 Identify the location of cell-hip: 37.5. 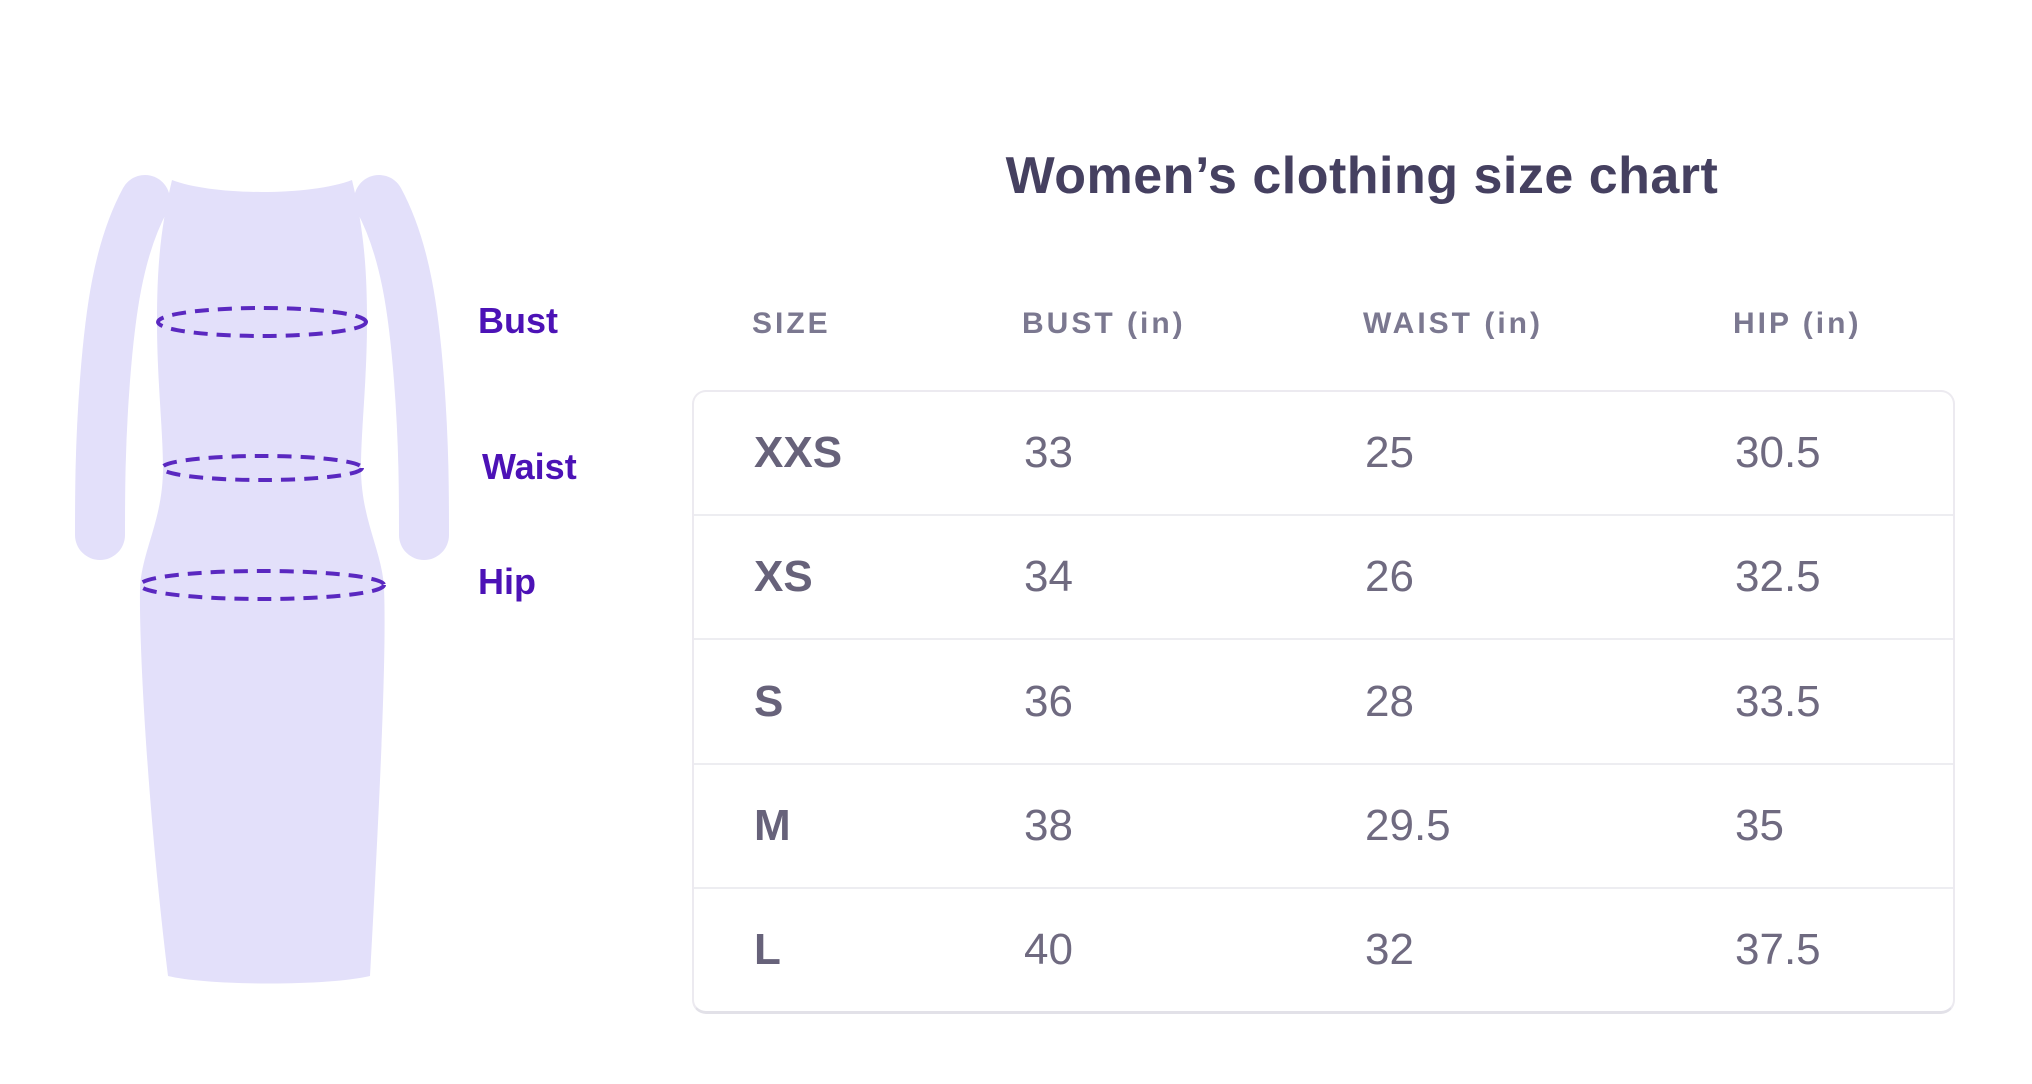
(1778, 949).